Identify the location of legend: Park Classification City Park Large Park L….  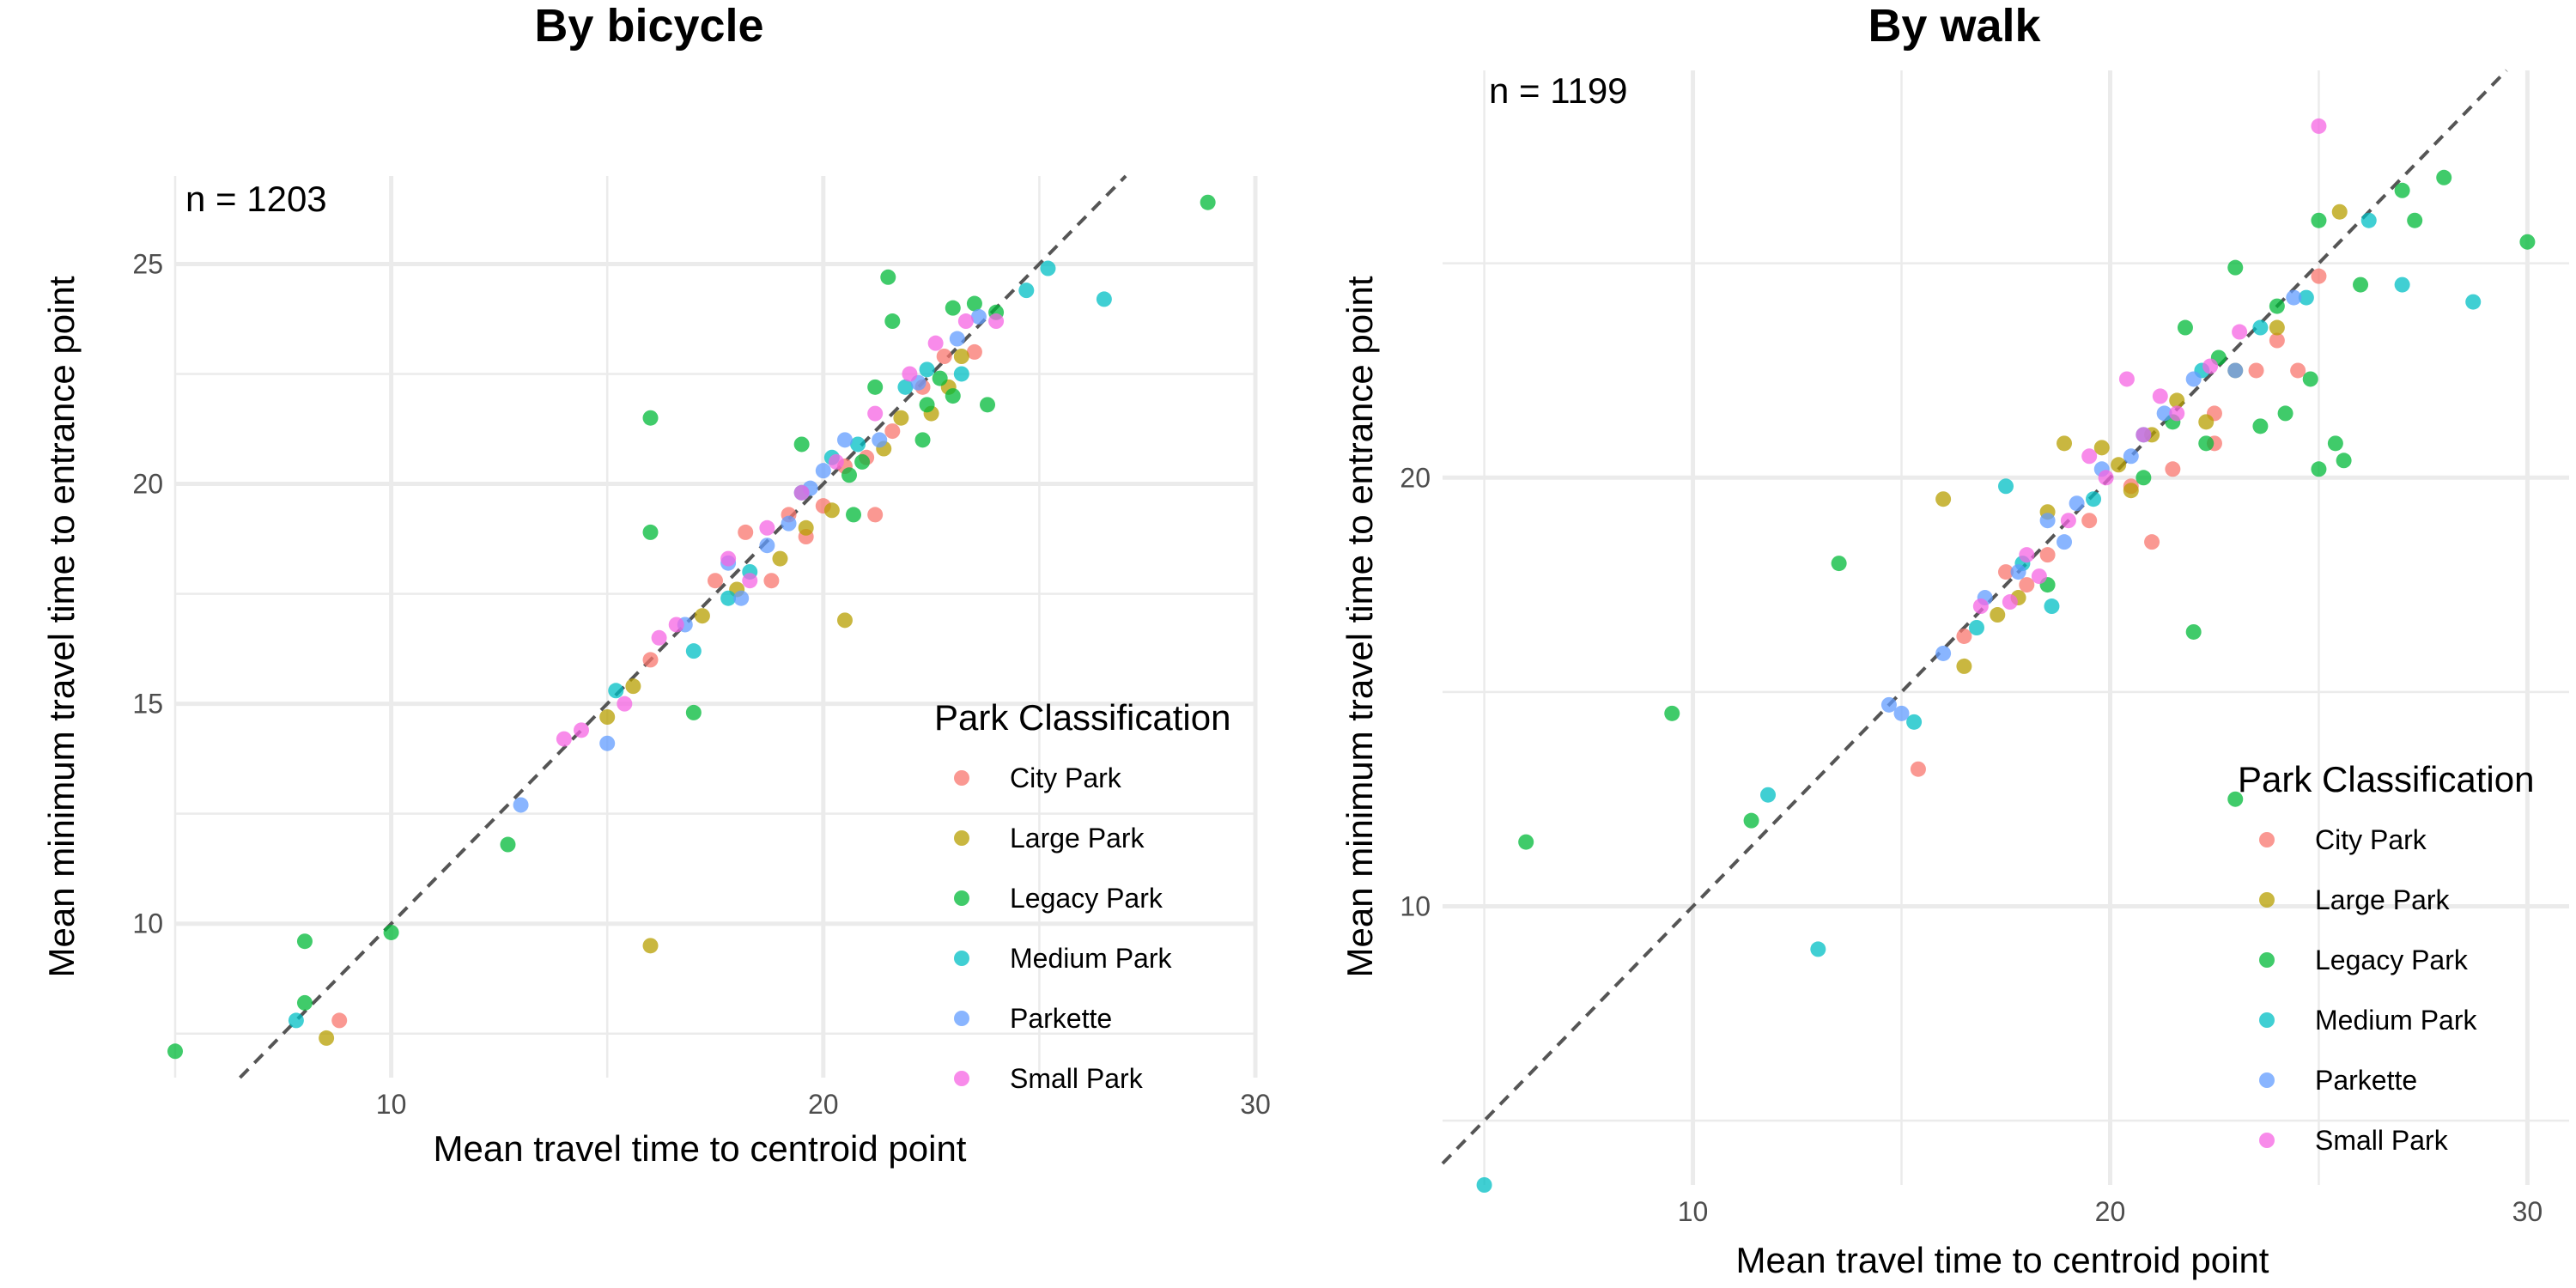
(2386, 958).